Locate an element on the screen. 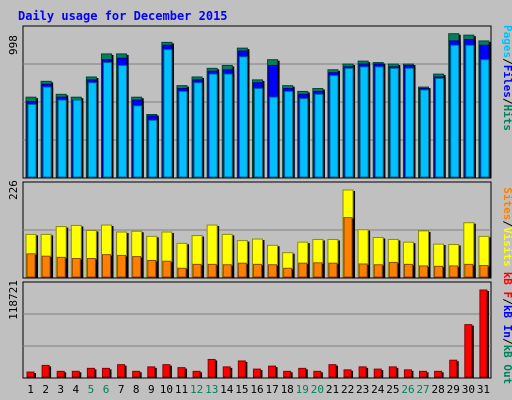  x-tick-label: 11 is located at coordinates (181, 389).